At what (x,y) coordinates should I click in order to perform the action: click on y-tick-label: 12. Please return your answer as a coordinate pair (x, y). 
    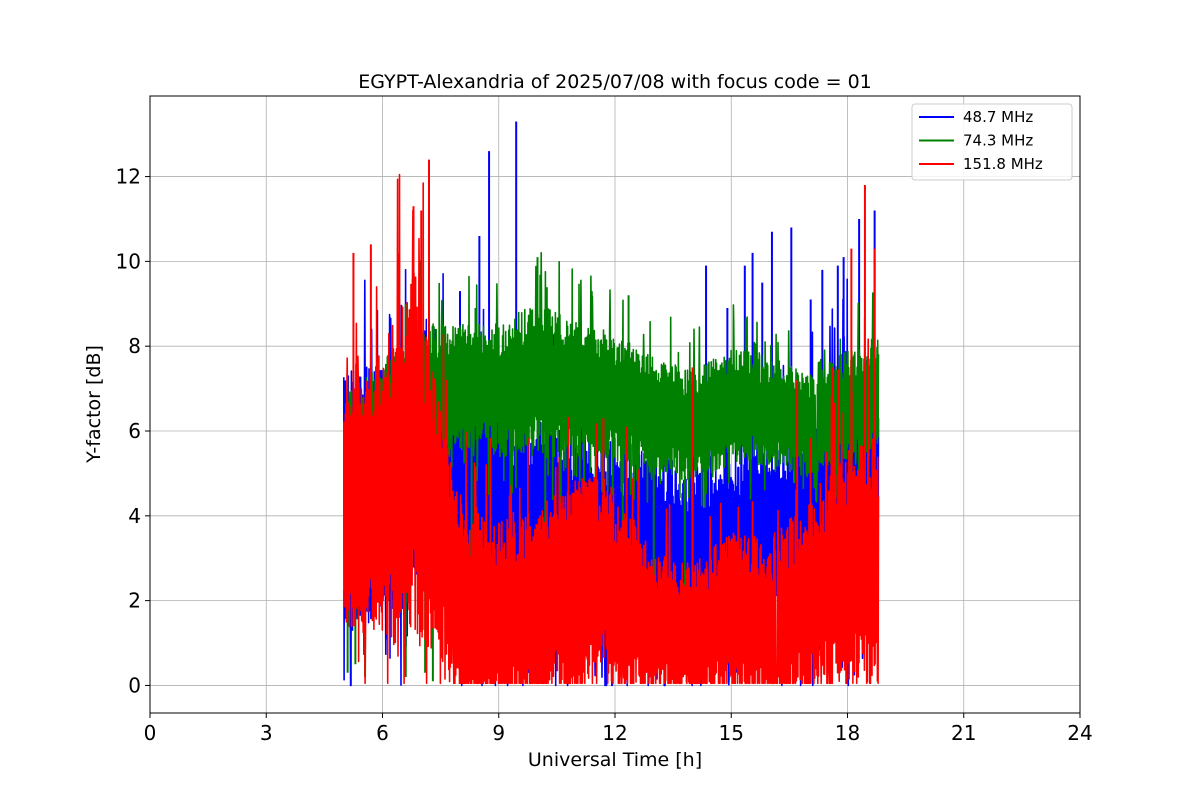
    Looking at the image, I should click on (128, 177).